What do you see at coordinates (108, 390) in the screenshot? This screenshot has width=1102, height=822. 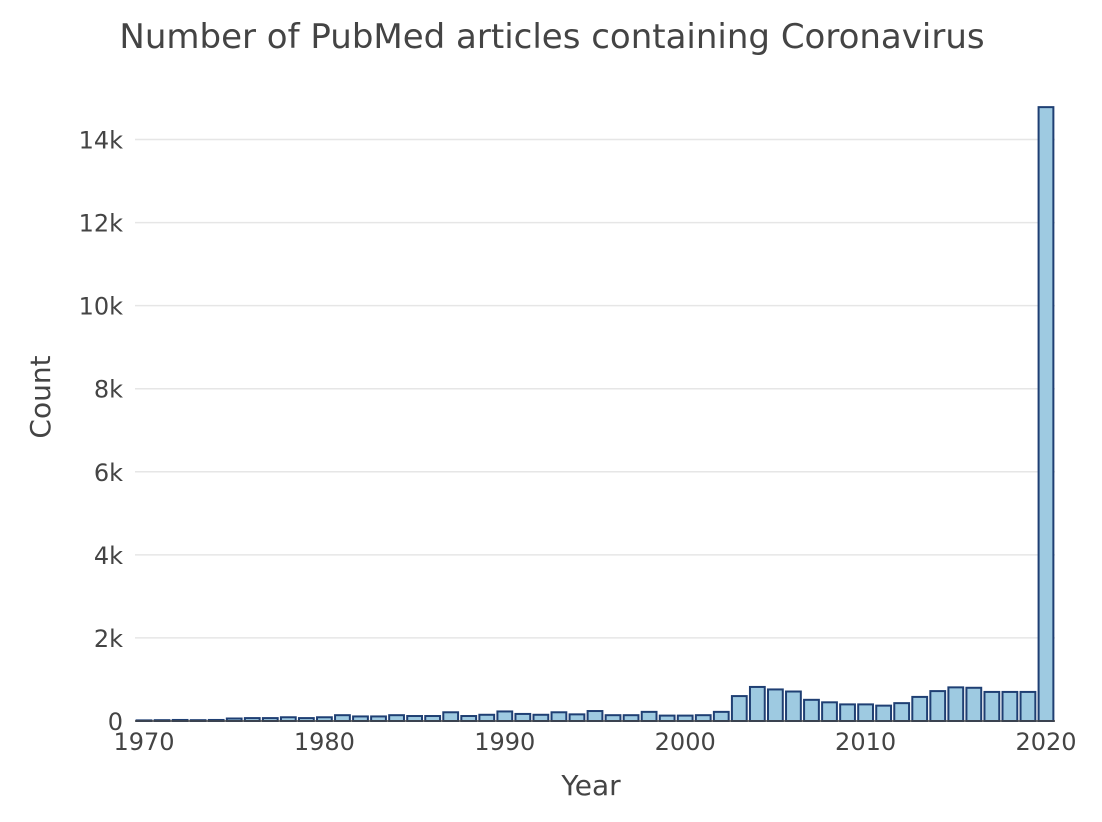 I see `y-tick-label: 8k` at bounding box center [108, 390].